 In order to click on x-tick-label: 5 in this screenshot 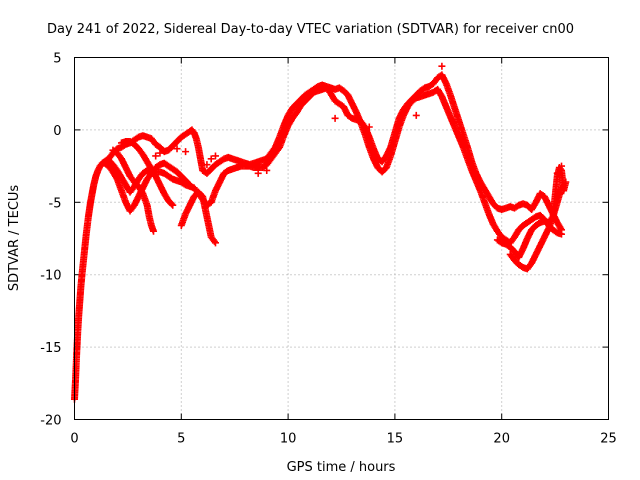, I will do `click(181, 439)`.